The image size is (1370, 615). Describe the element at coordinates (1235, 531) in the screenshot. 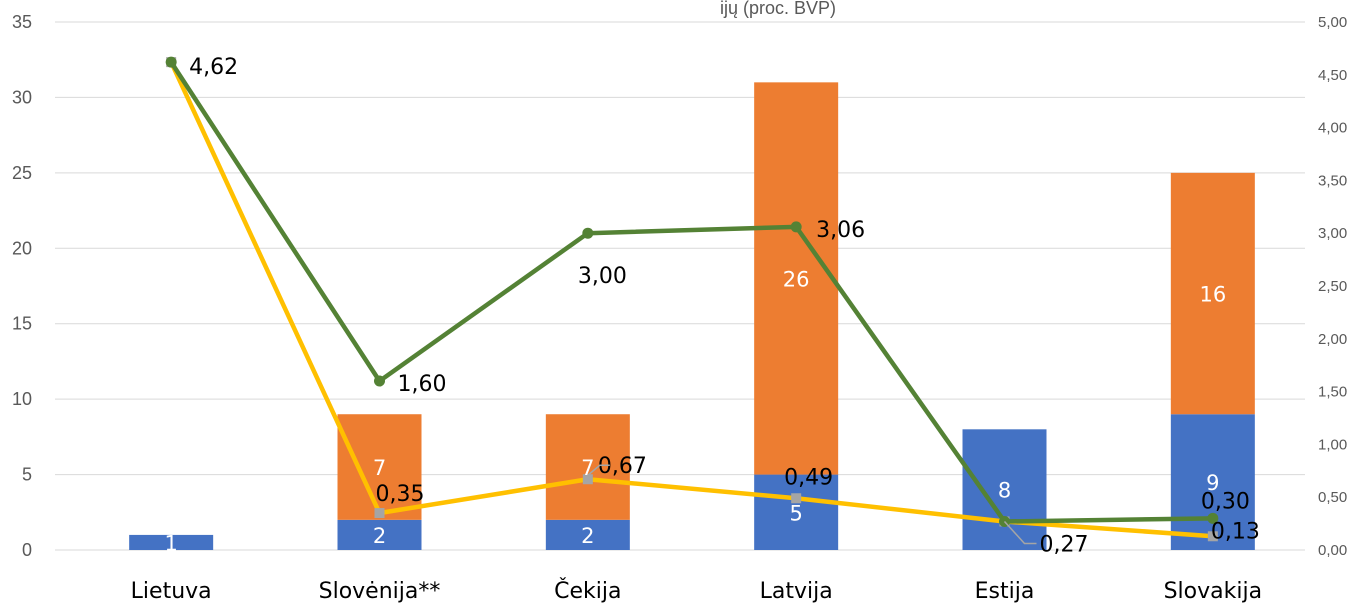

I see `line-value-label: 0,13` at that location.